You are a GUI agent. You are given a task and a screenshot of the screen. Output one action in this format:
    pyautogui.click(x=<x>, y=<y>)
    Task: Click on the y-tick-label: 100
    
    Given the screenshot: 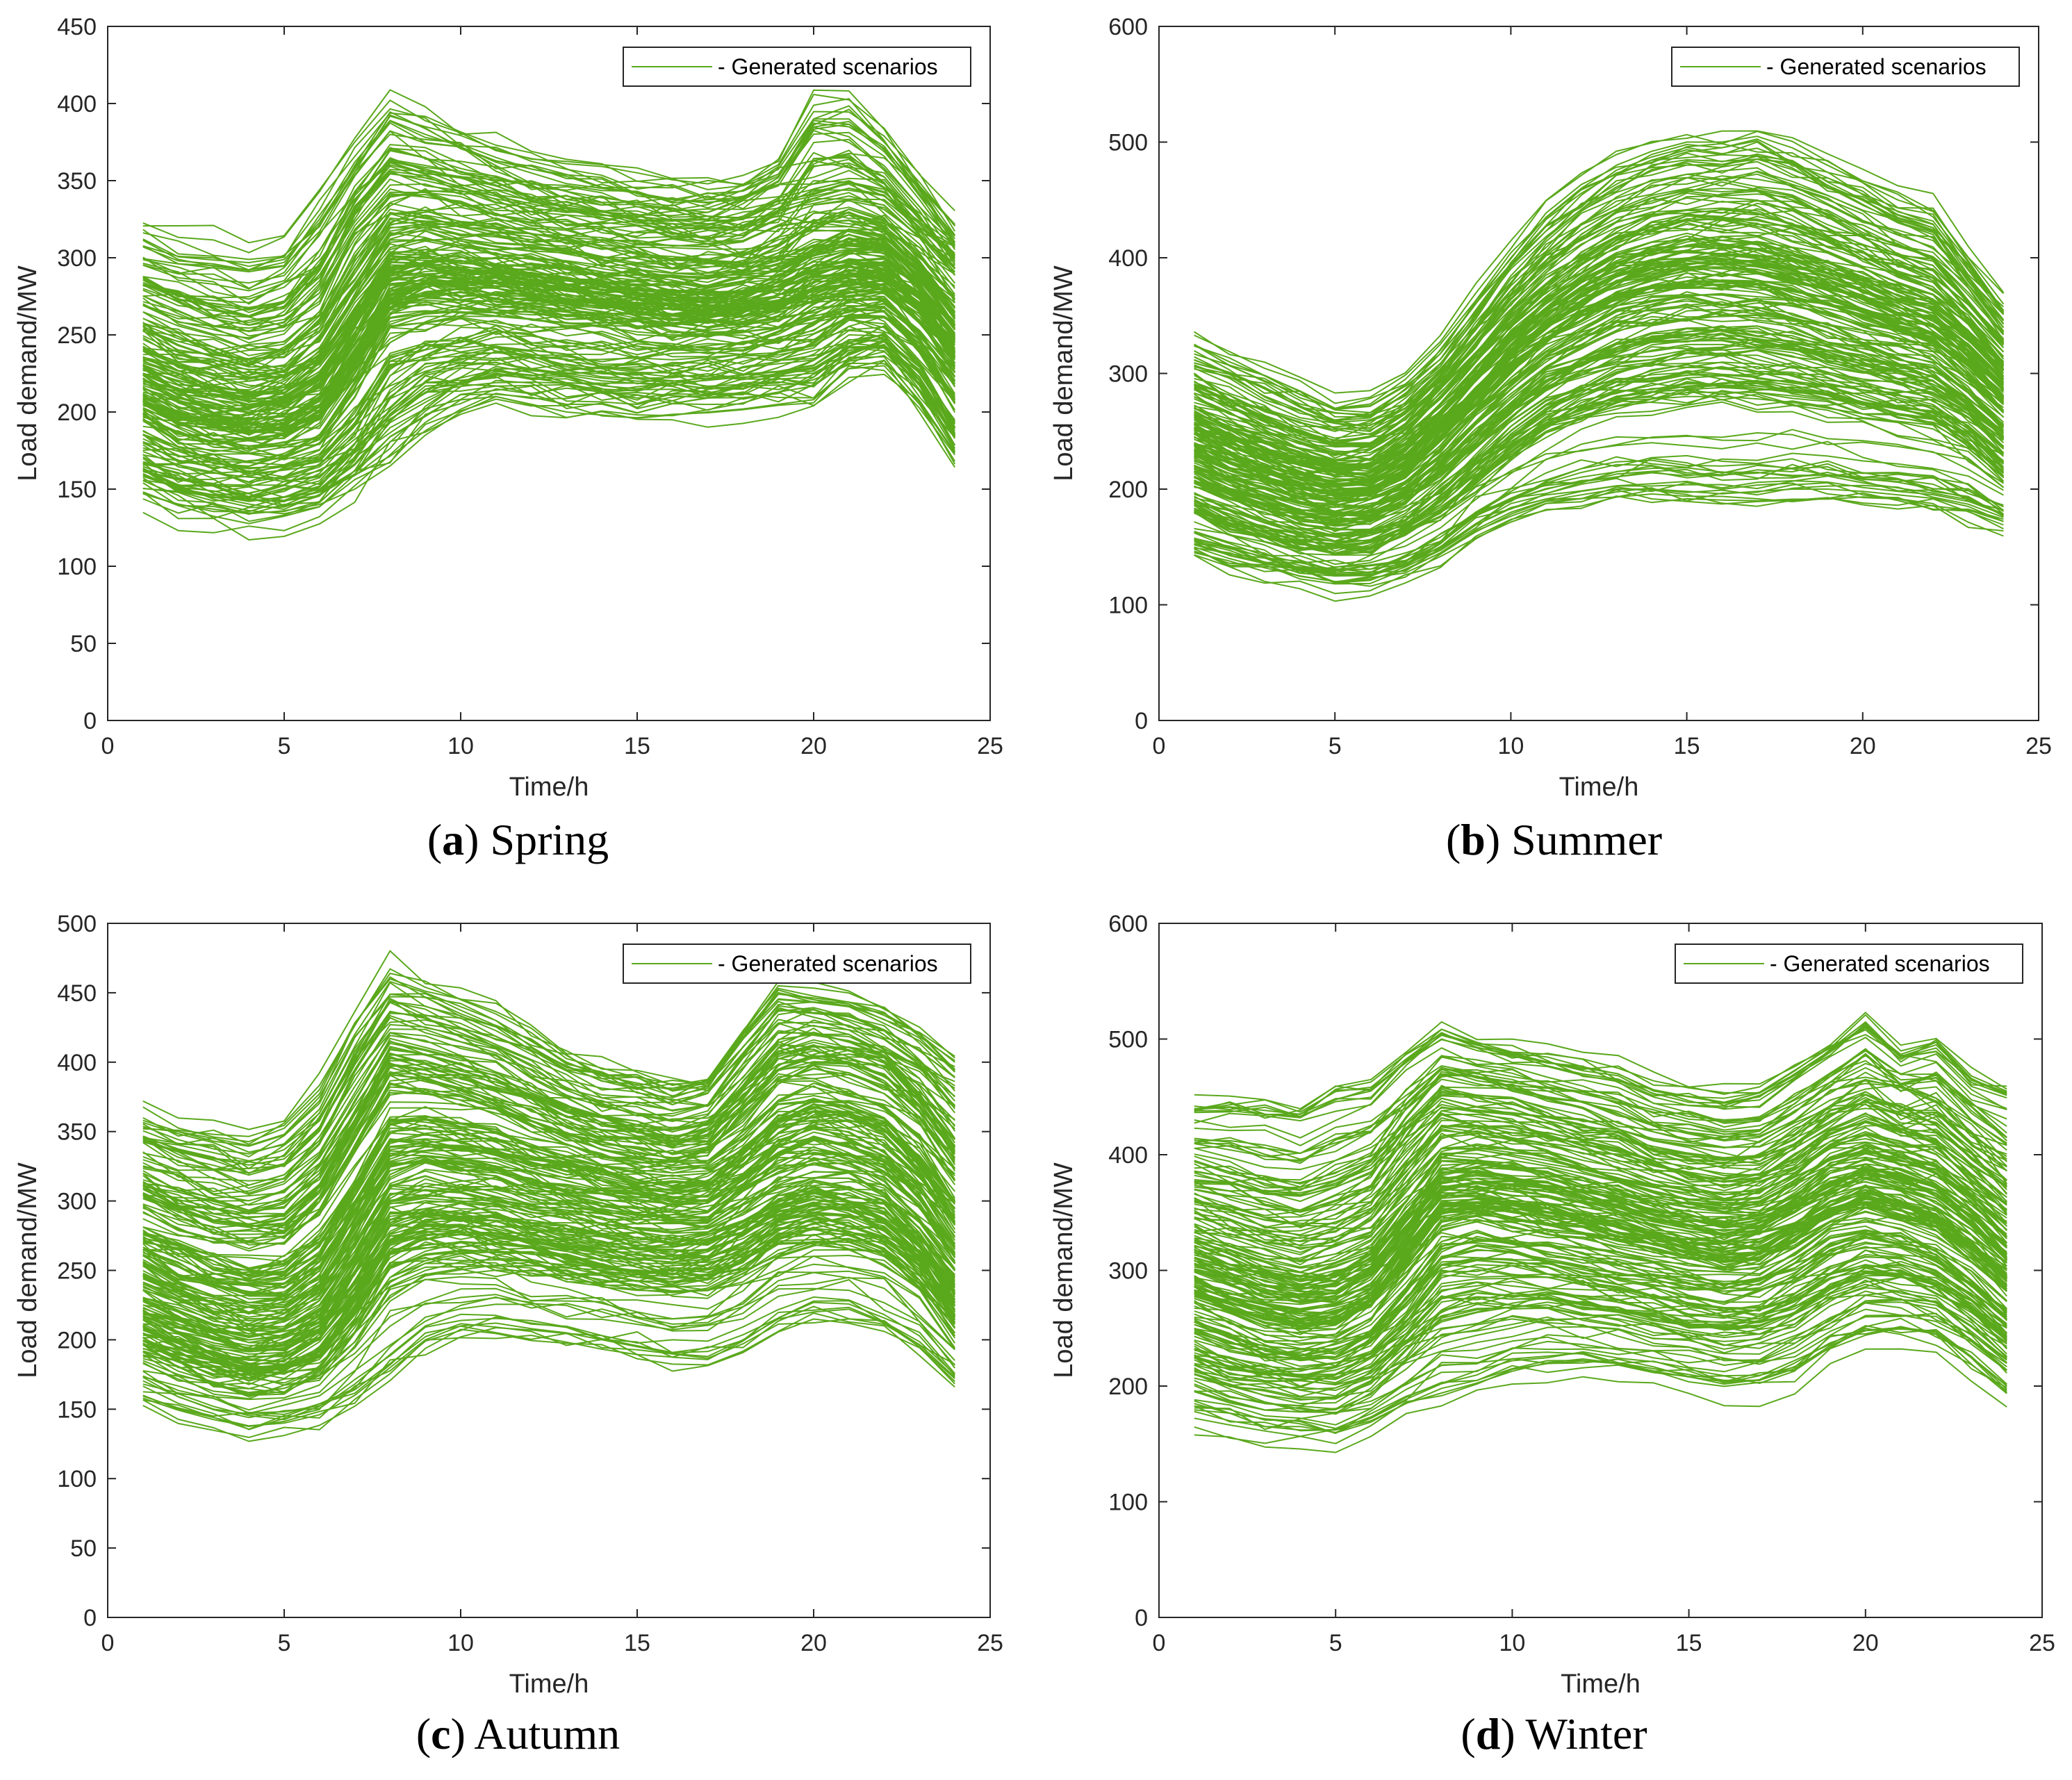 What is the action you would take?
    pyautogui.click(x=1128, y=1503)
    